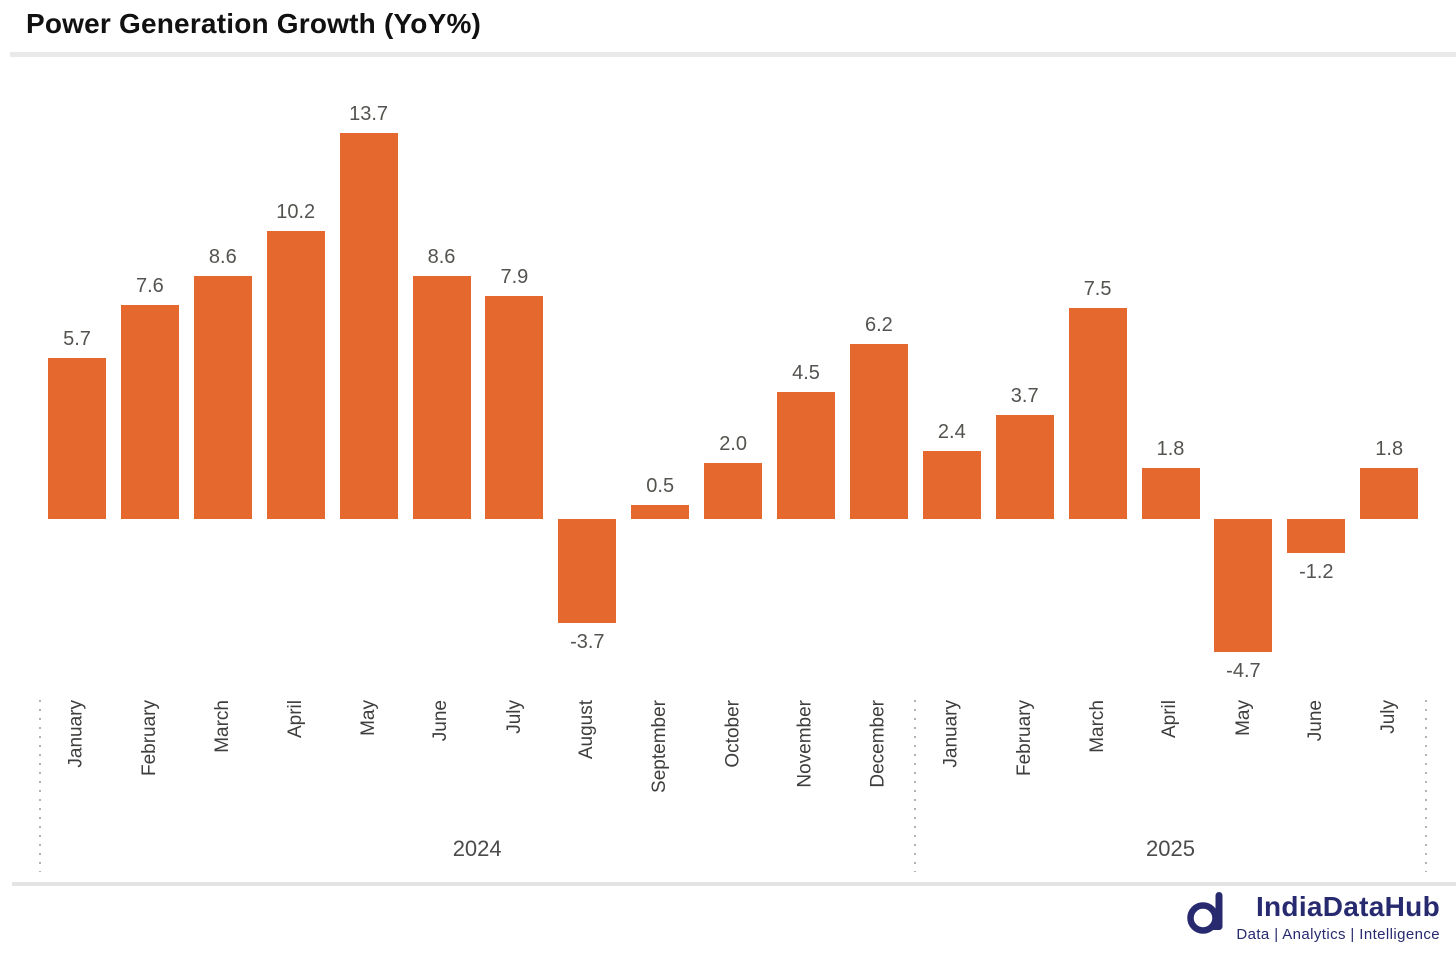 The width and height of the screenshot is (1456, 964). Describe the element at coordinates (1024, 395) in the screenshot. I see `bar-value-label: 3.7` at that location.